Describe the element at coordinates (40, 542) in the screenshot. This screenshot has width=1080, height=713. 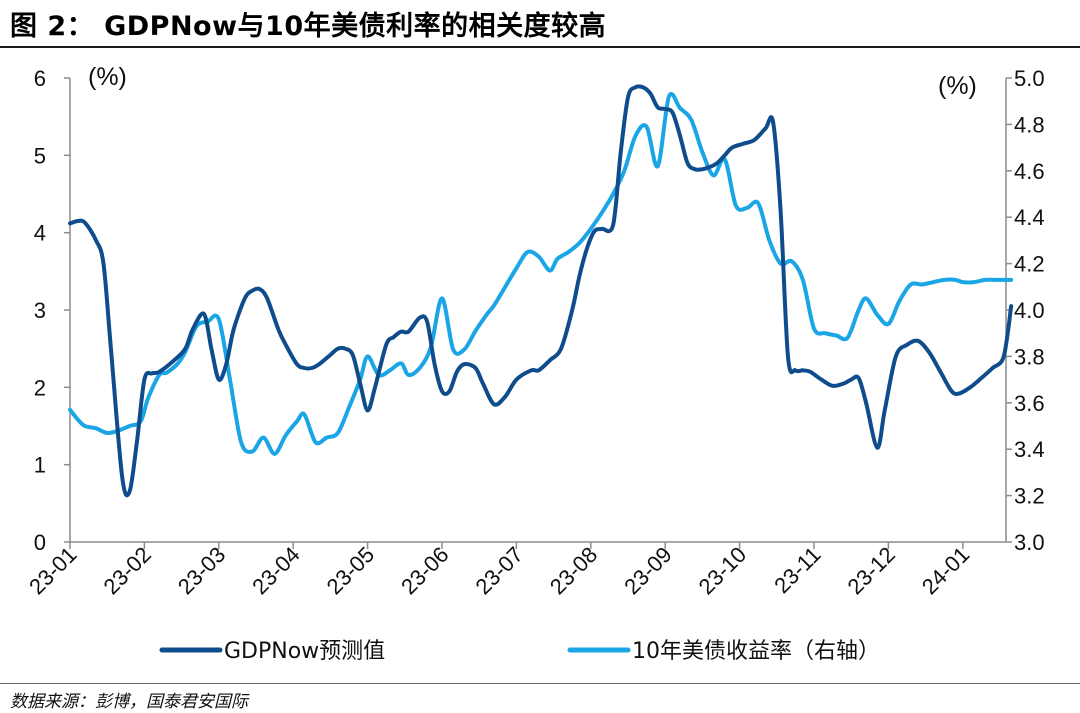
I see `left-tick-label: 0` at that location.